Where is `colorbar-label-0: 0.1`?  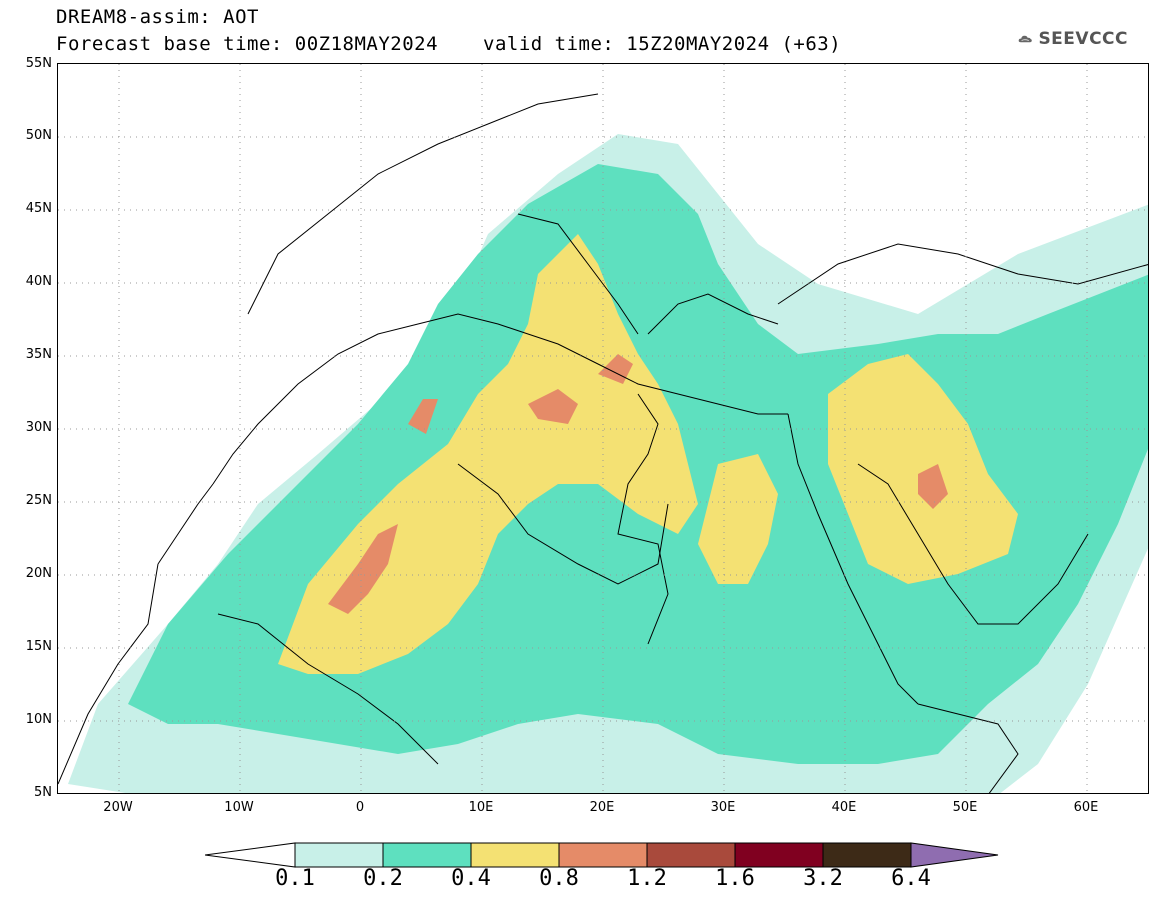 colorbar-label-0: 0.1 is located at coordinates (295, 878).